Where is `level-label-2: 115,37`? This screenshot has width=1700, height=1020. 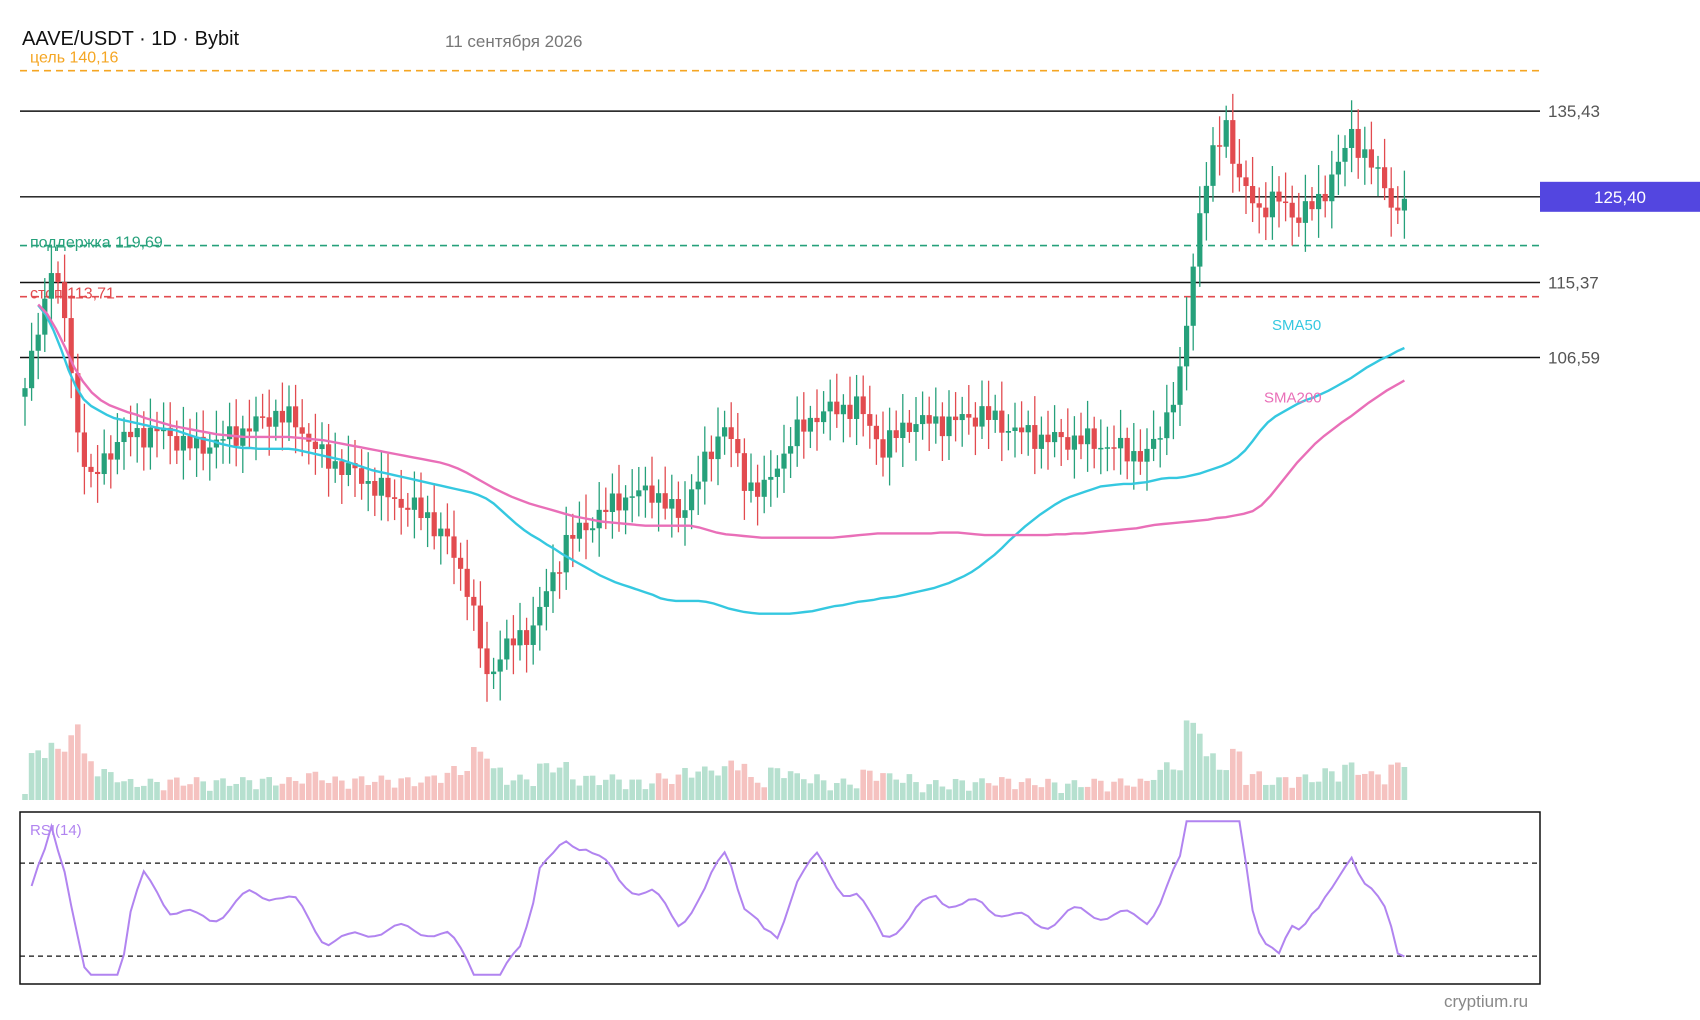 level-label-2: 115,37 is located at coordinates (1573, 283).